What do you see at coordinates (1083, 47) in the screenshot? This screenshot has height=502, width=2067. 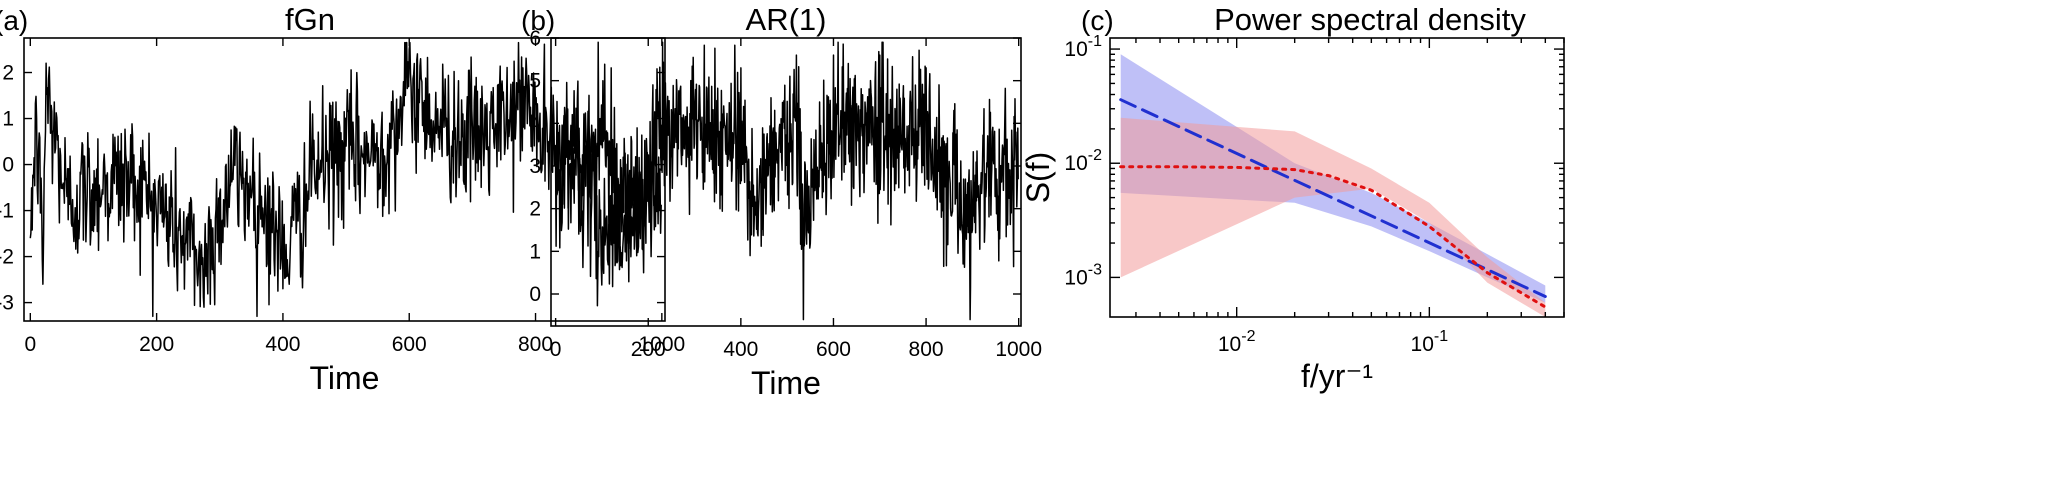 I see `y-tick-label: 10⁻¹` at bounding box center [1083, 47].